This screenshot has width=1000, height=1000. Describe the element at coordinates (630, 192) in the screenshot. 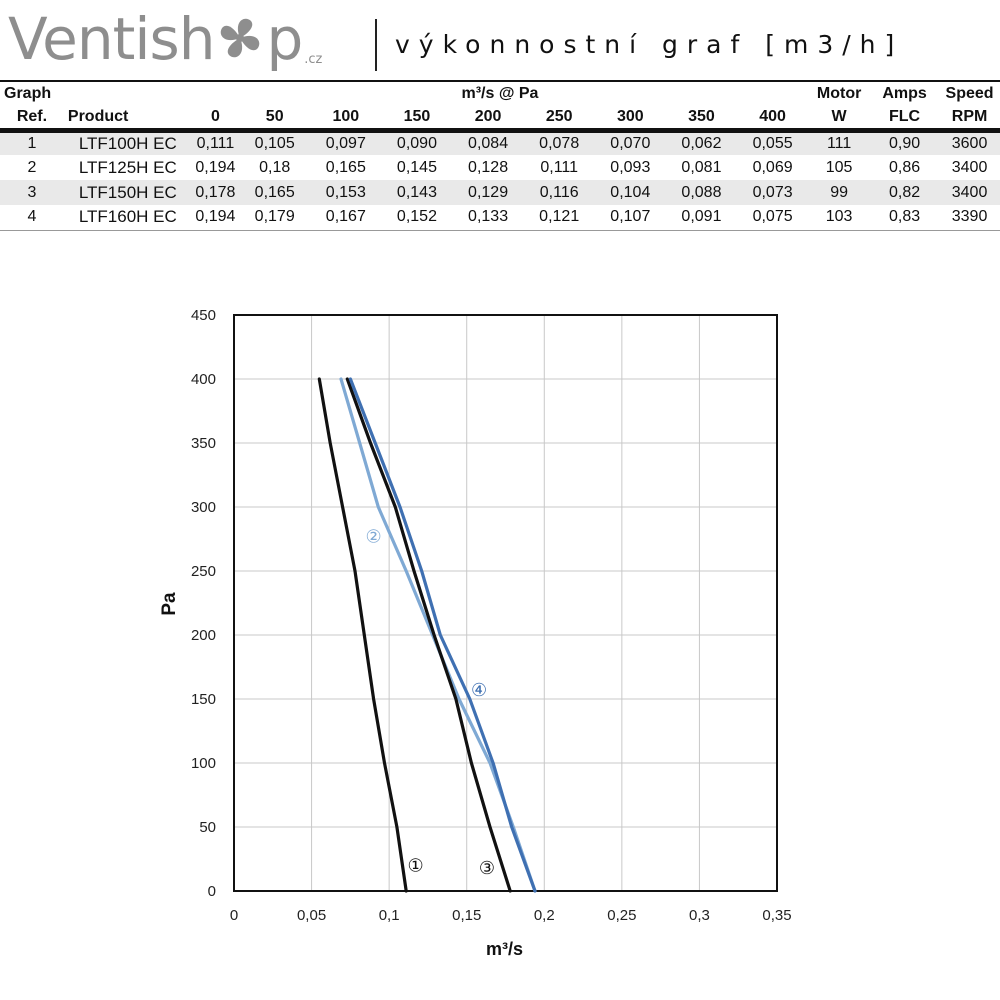

I see `flow-cell: 0,104` at that location.